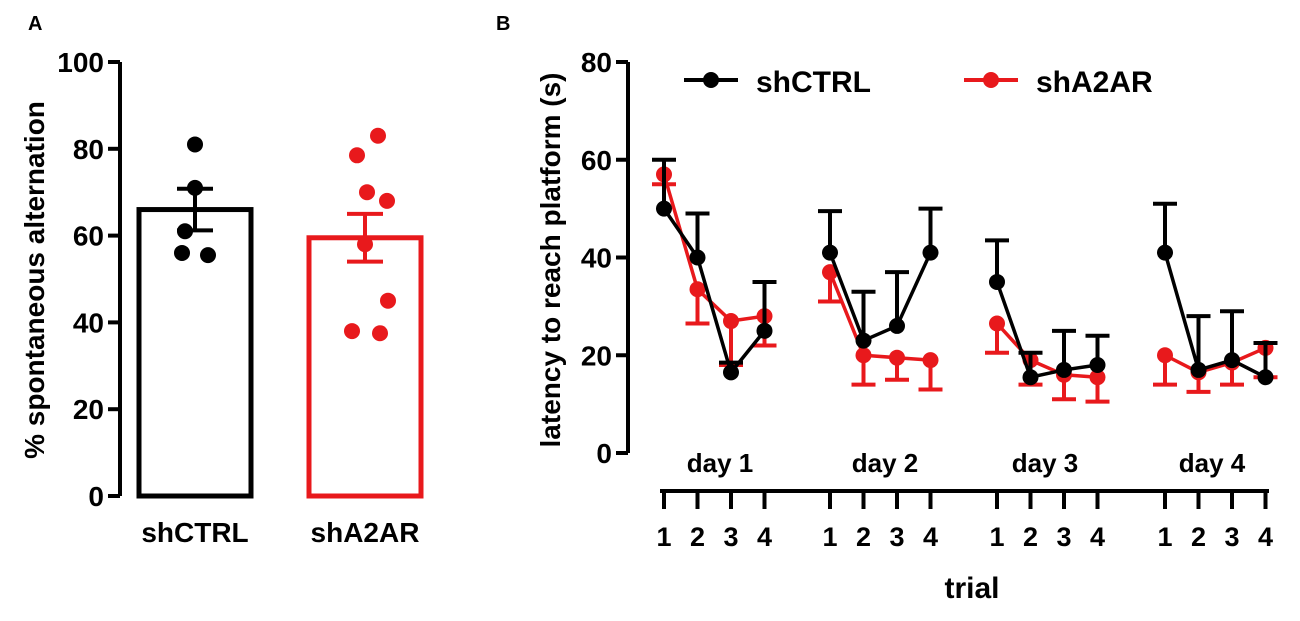 The height and width of the screenshot is (621, 1300). What do you see at coordinates (996, 537) in the screenshot?
I see `x-tick-label-9: 1` at bounding box center [996, 537].